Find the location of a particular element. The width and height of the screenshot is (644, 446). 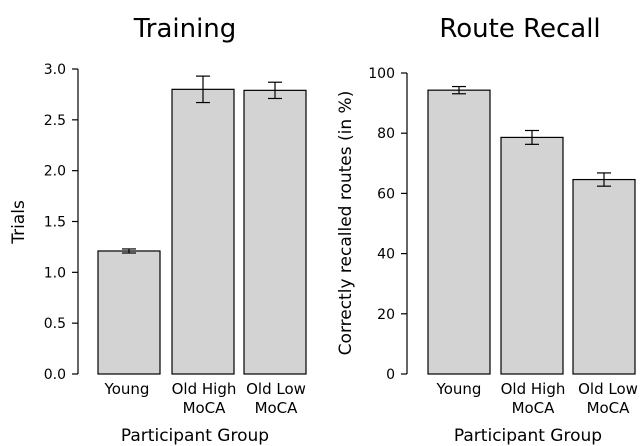

y-tick-label: 1.0 is located at coordinates (55, 273).